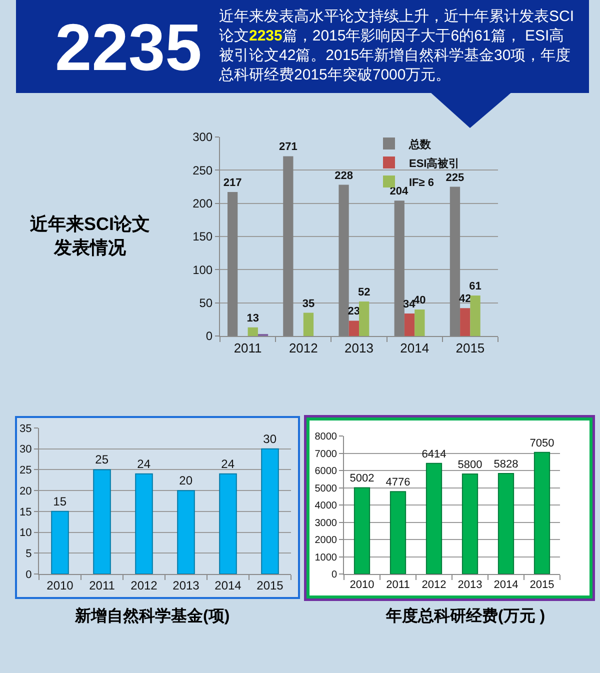 Image resolution: width=600 pixels, height=673 pixels. Describe the element at coordinates (29, 554) in the screenshot. I see `y-tick-label: 5` at that location.